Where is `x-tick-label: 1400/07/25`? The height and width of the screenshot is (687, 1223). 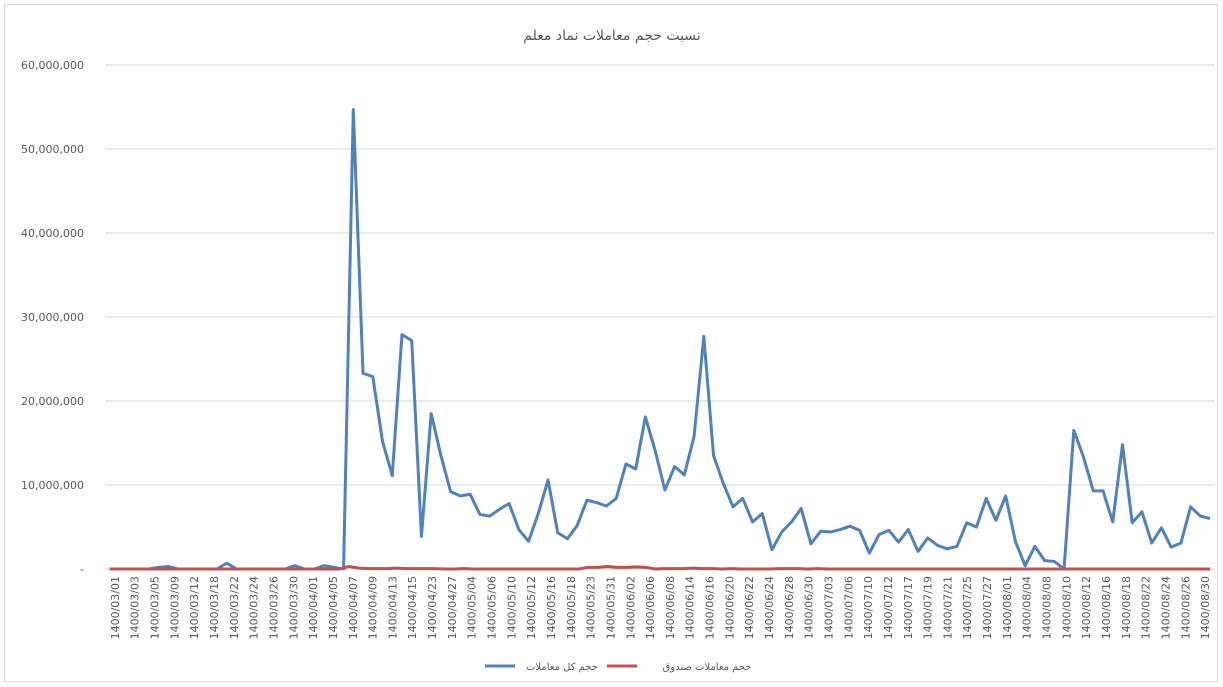 x-tick-label: 1400/07/25 is located at coordinates (967, 607).